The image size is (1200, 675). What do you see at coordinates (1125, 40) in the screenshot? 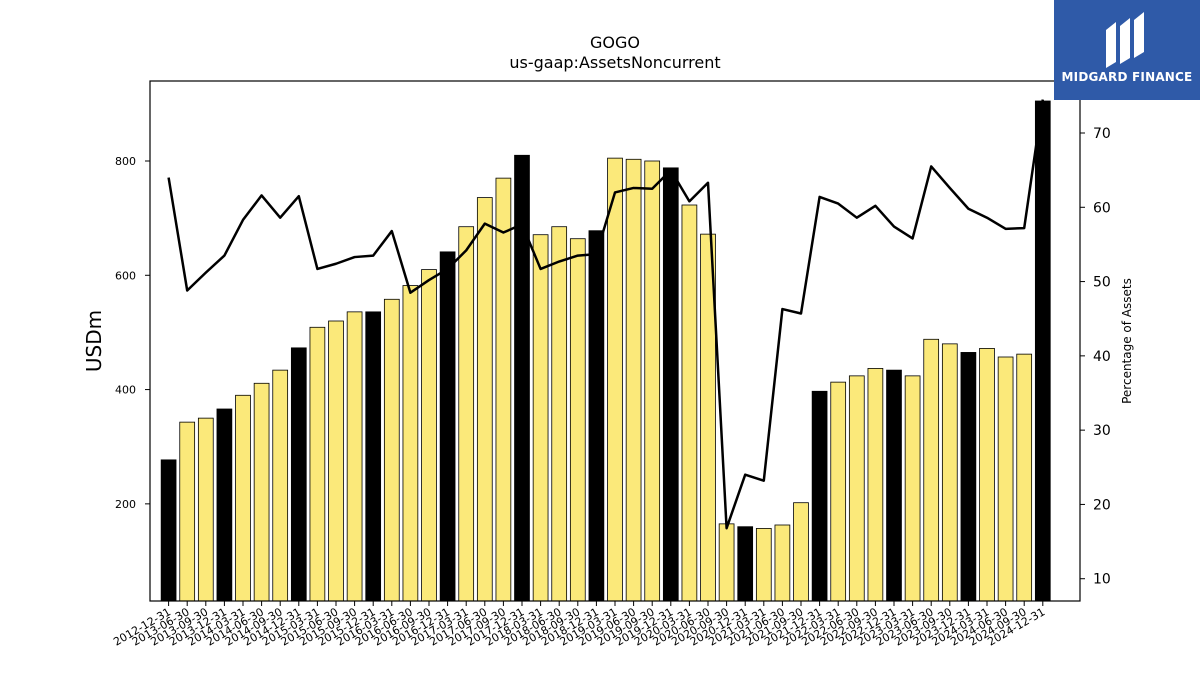
I see `midgard-logo-icon` at bounding box center [1125, 40].